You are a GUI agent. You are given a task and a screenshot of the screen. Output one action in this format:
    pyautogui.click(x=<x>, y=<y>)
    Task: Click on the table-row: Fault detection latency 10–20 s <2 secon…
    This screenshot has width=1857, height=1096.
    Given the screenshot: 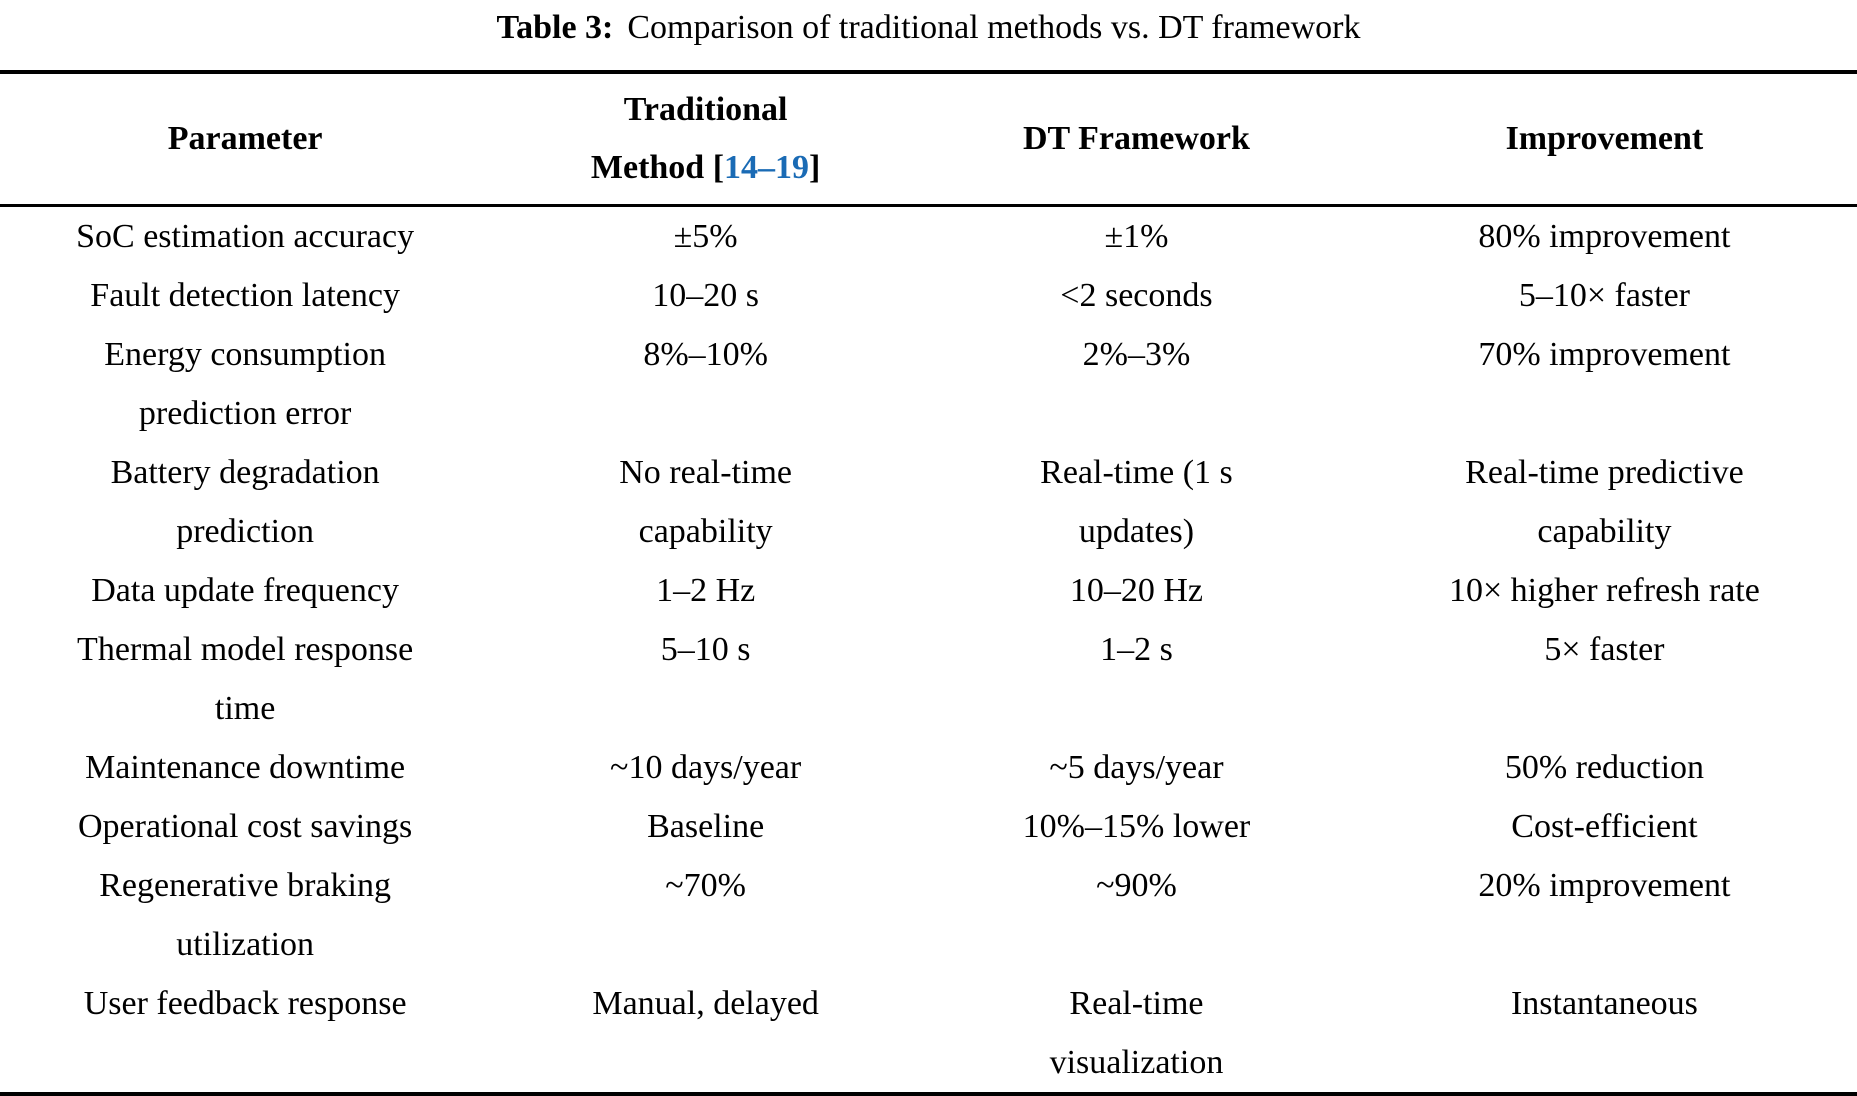 What is the action you would take?
    pyautogui.click(x=928, y=295)
    